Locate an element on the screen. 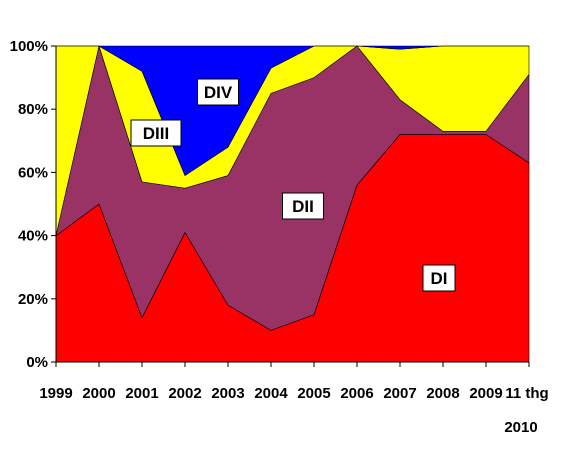 This screenshot has height=476, width=564. label-text: DIII is located at coordinates (156, 133).